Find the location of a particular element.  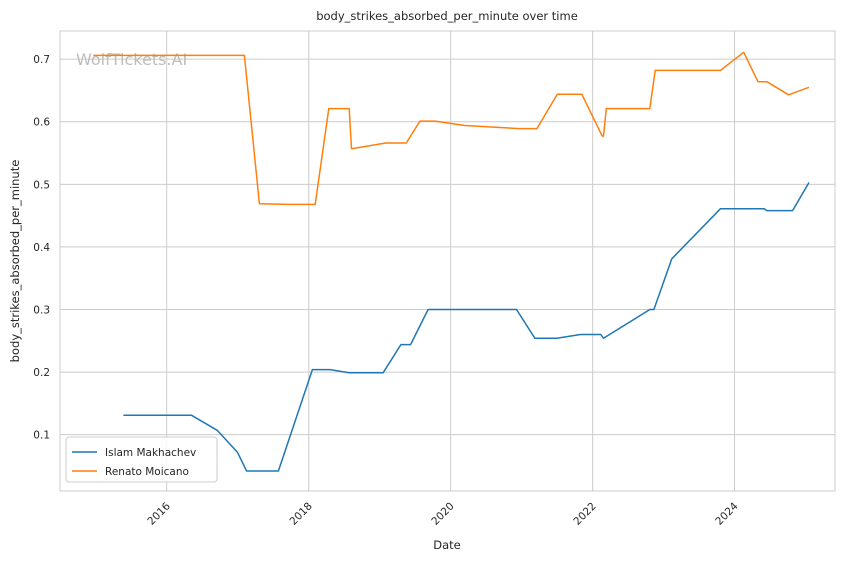

y-axis-label: body_strikes_absorbed_per_minute is located at coordinates (15, 261).